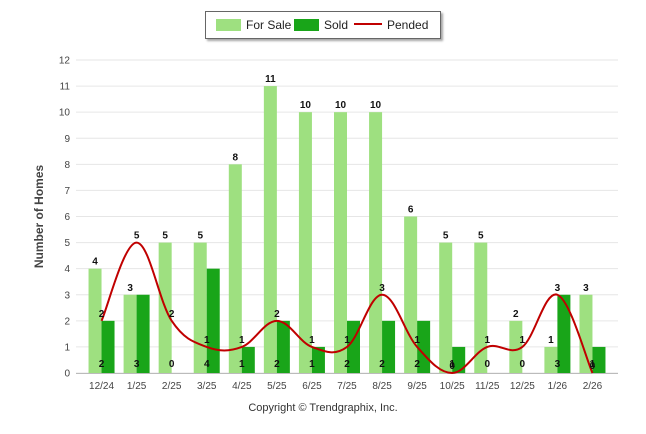 This screenshot has height=434, width=646. I want to click on data-label-for-sale-4/25: 8, so click(236, 157).